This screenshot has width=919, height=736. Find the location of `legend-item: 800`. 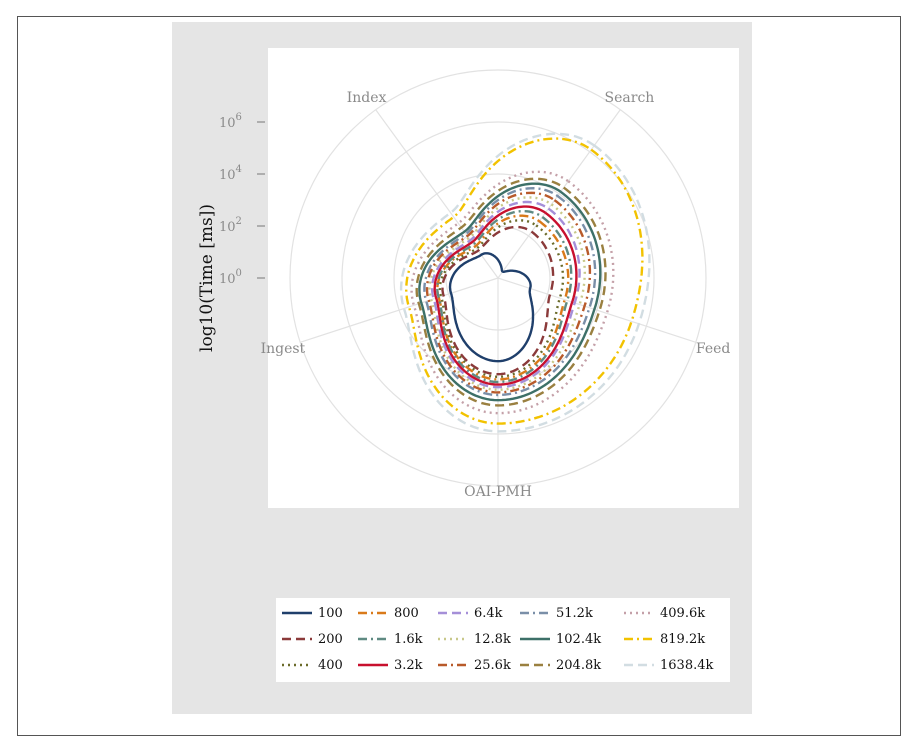

legend-item: 800 is located at coordinates (387, 613).